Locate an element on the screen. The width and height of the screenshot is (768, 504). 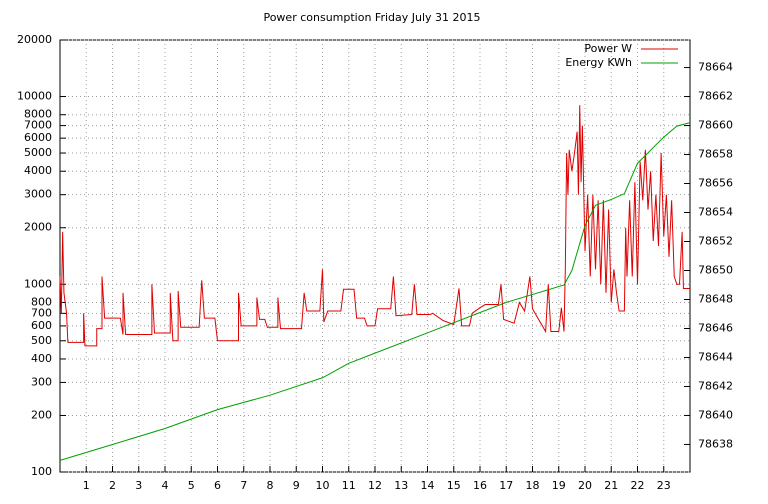
y2-tick-label: 78654 is located at coordinates (715, 212).